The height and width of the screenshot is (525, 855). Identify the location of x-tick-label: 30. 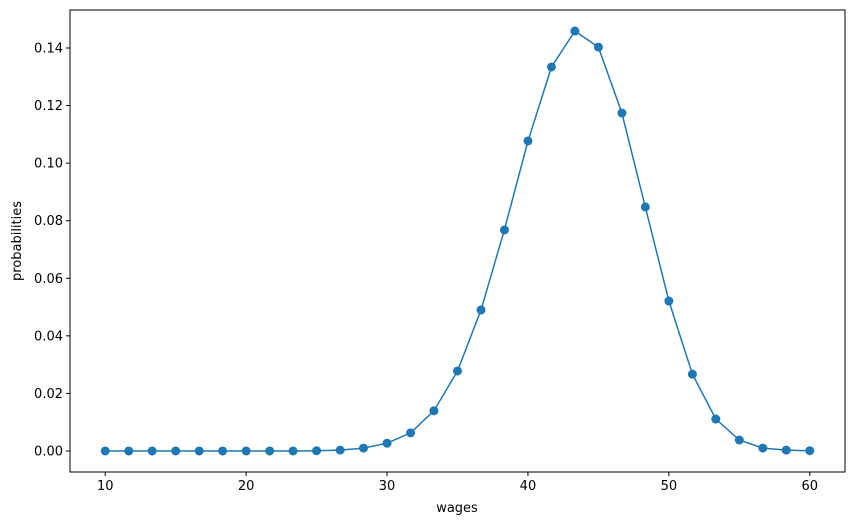
(387, 486).